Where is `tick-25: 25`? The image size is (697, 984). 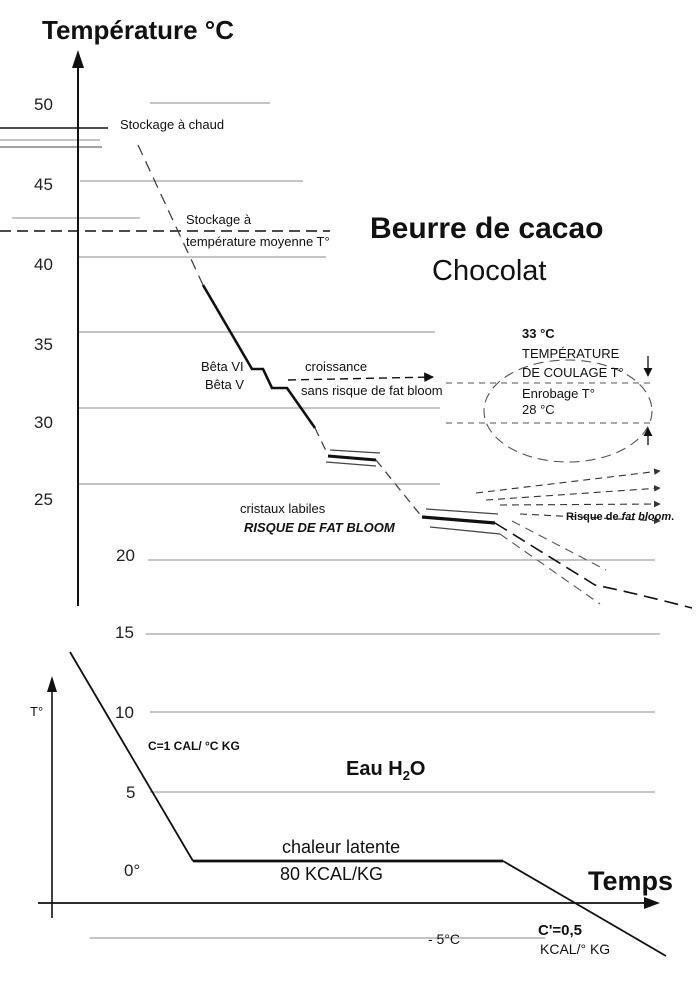
tick-25: 25 is located at coordinates (43, 499).